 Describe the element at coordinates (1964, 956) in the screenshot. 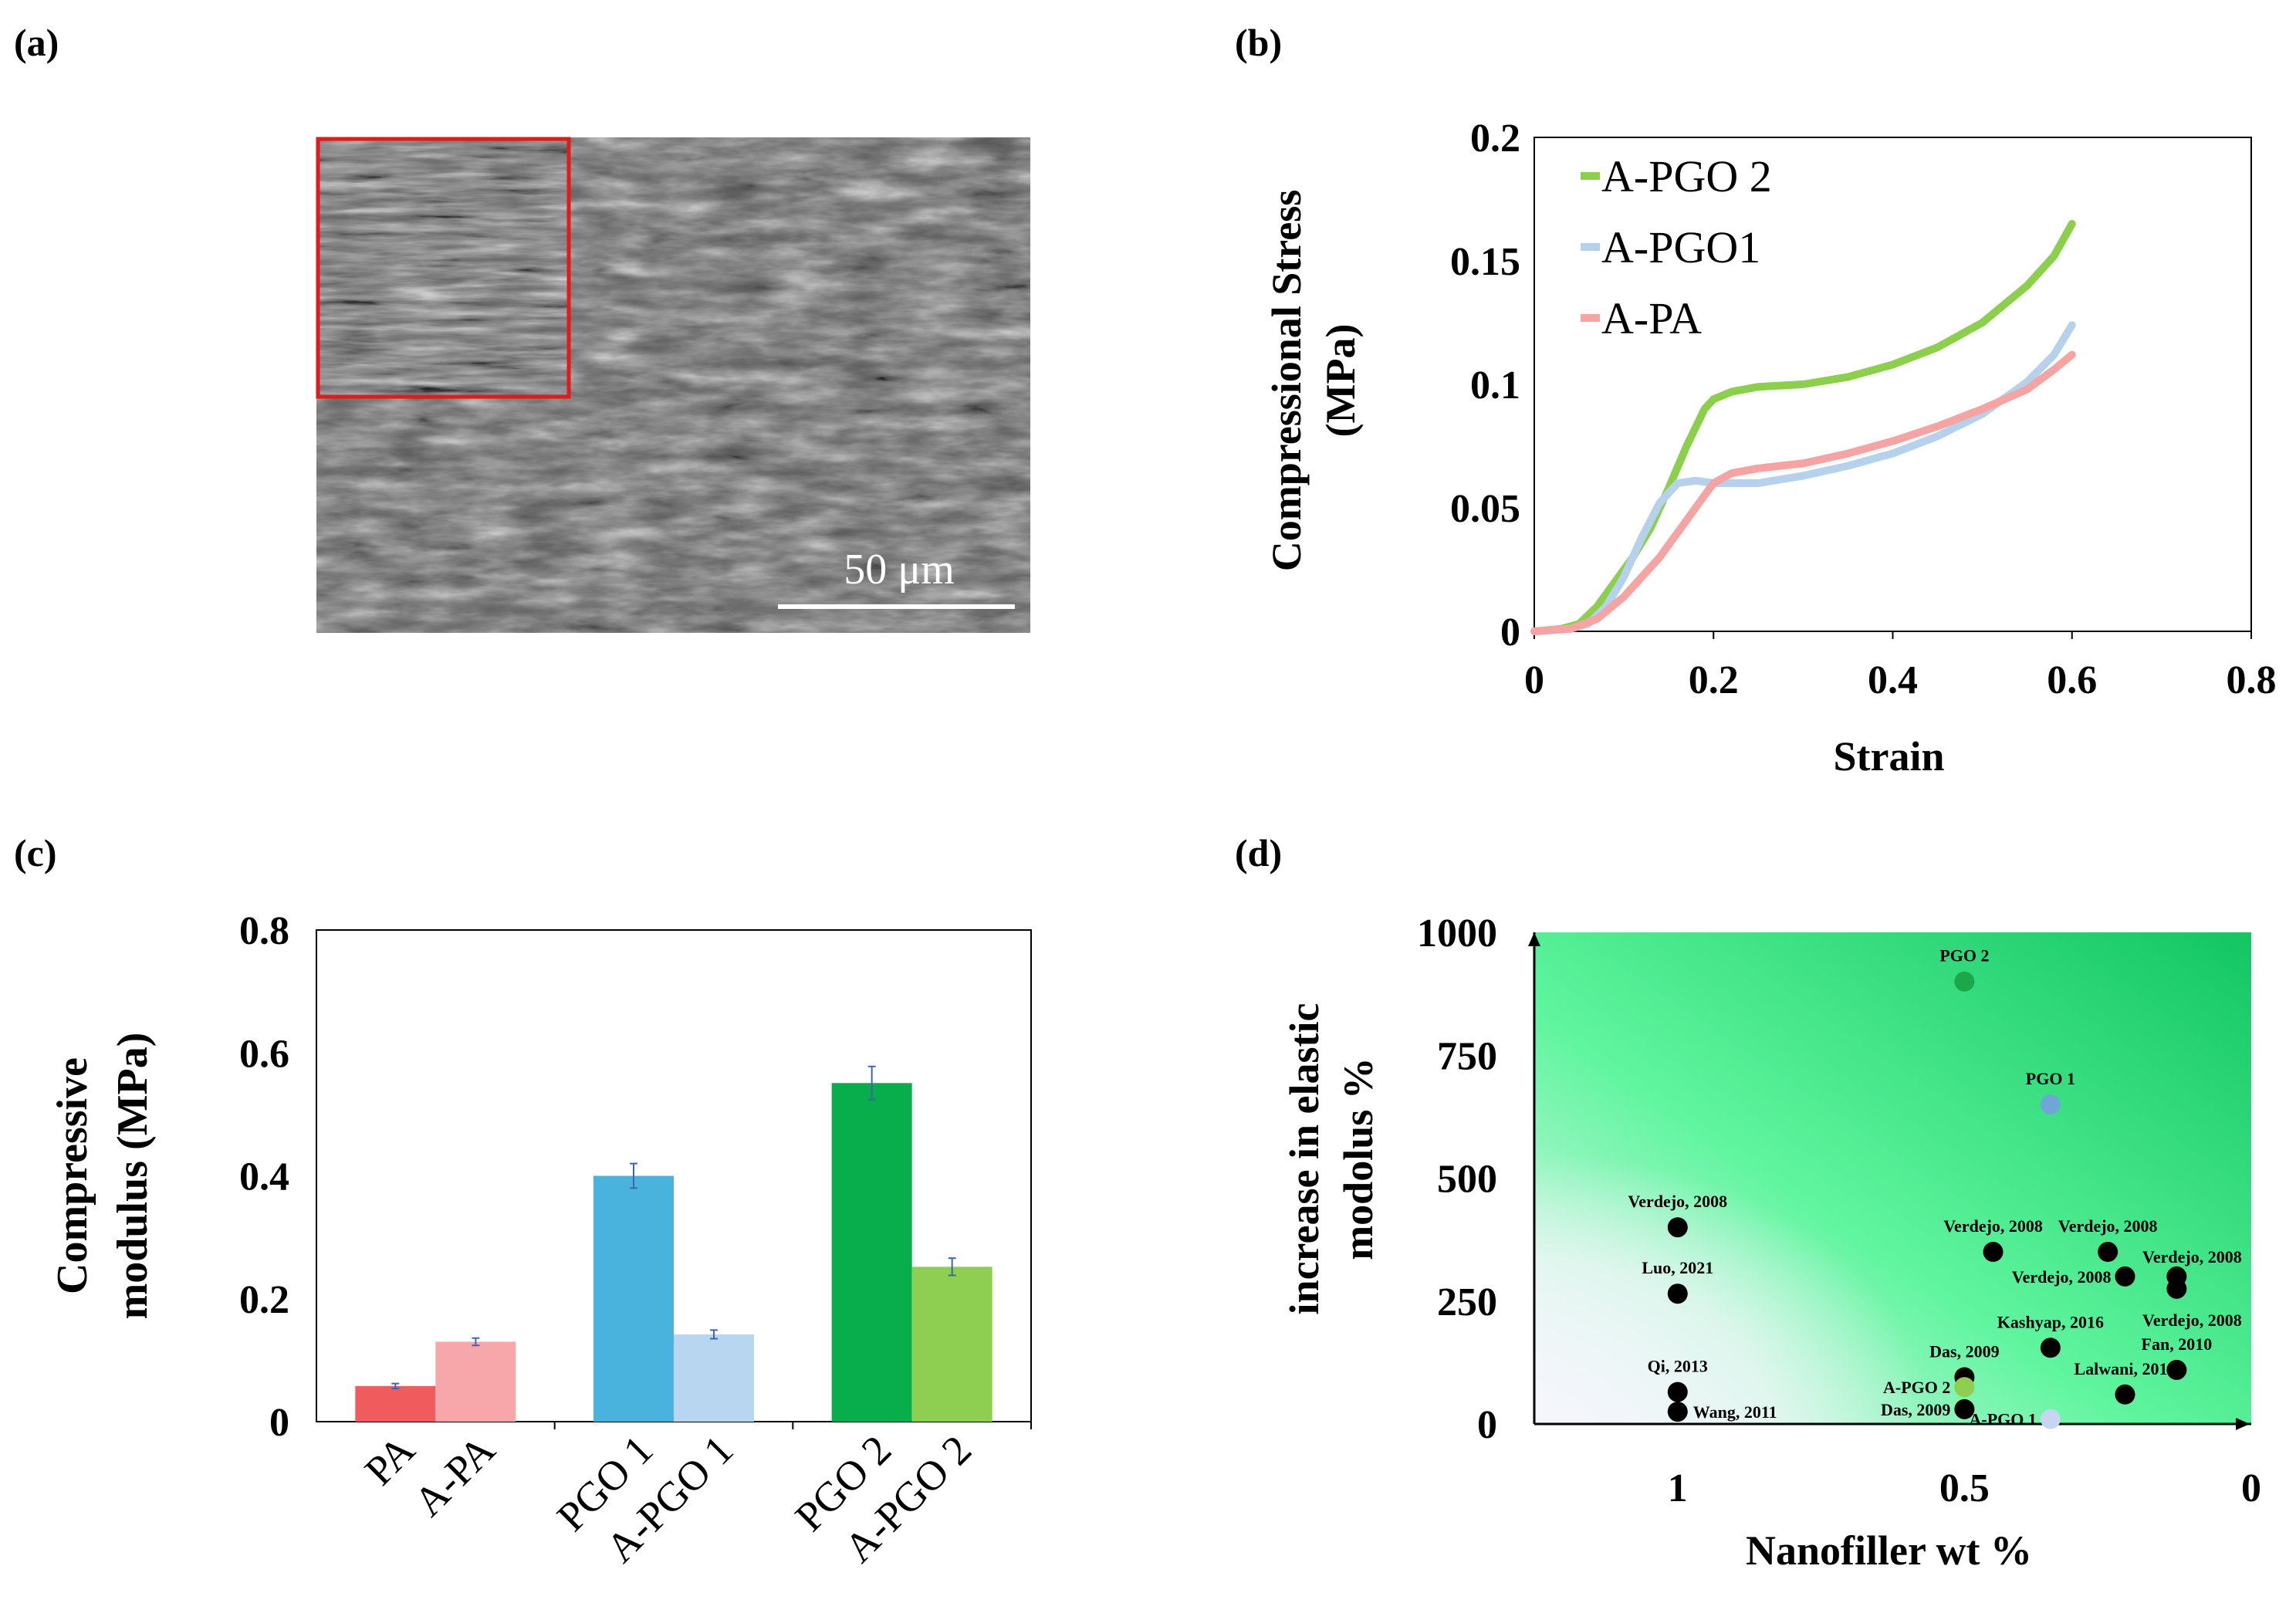

I see `data-point-label: PGO 2` at that location.